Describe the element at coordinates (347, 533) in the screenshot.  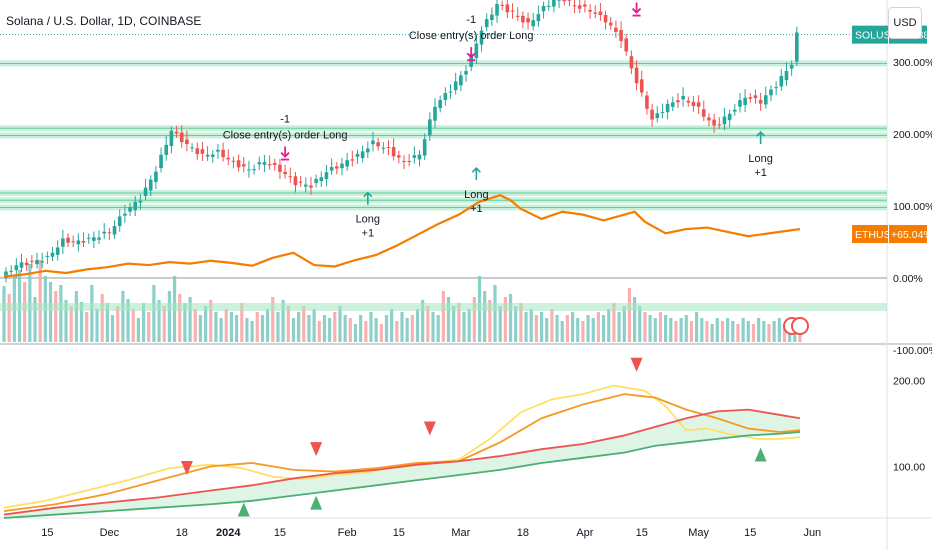
I see `time-axis-tick: Feb` at that location.